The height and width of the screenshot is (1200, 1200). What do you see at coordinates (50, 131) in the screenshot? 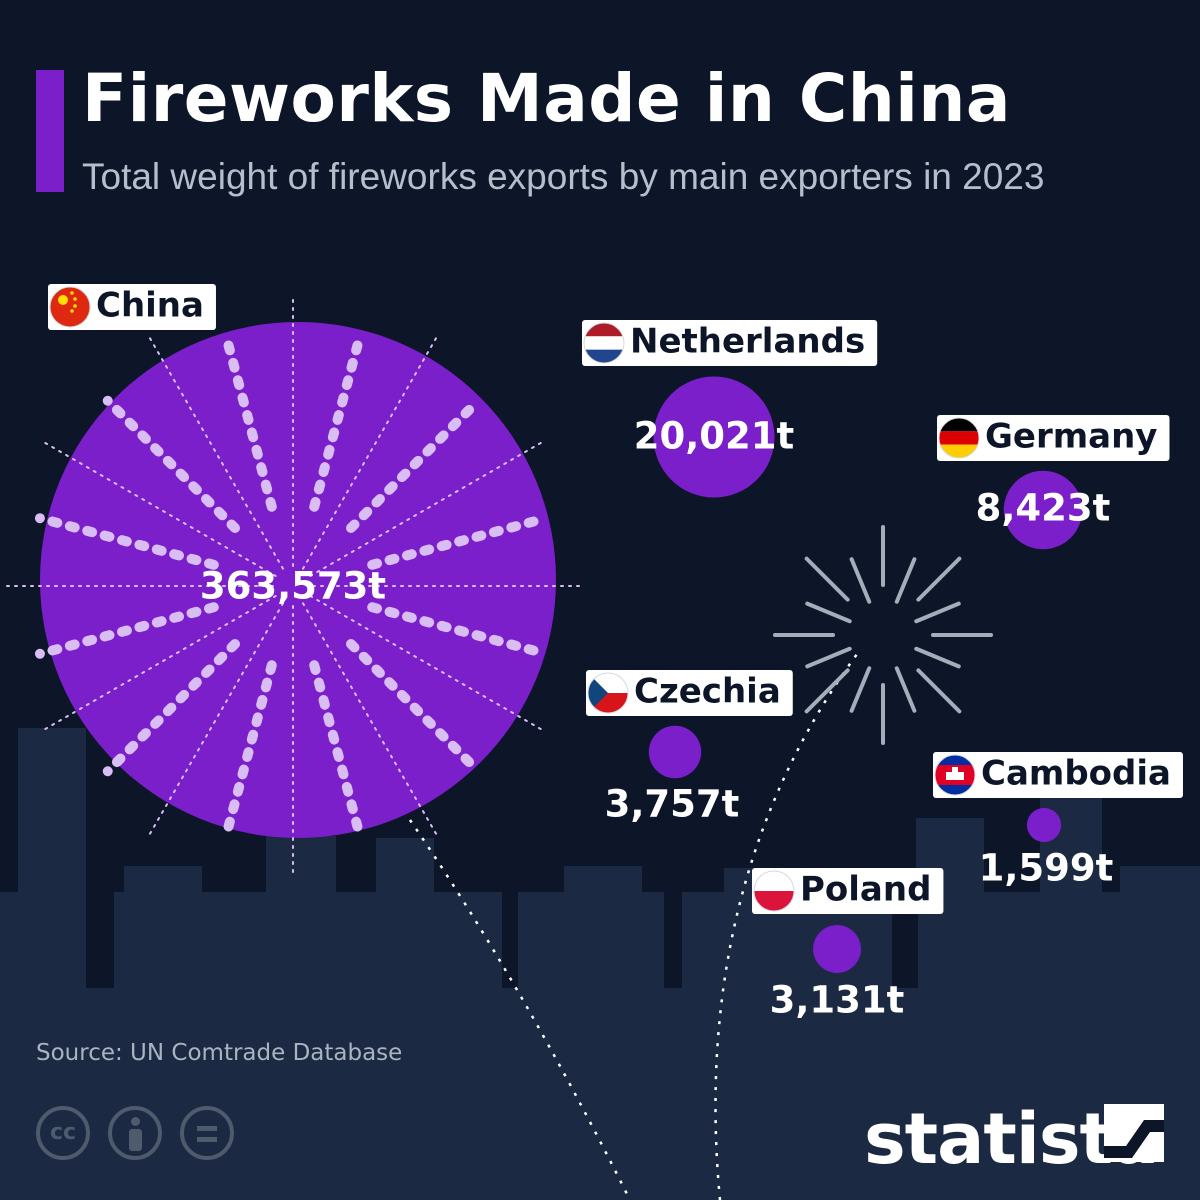
I see `accent-bar` at bounding box center [50, 131].